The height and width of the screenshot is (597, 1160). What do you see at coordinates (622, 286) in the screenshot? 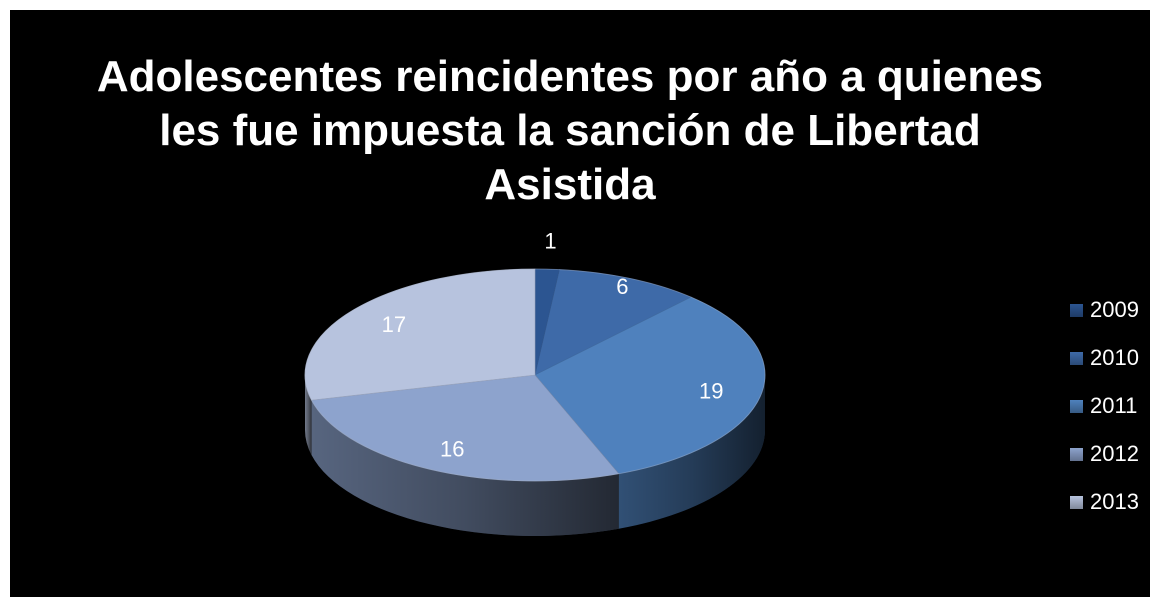
I see `data-label-2010: 6` at bounding box center [622, 286].